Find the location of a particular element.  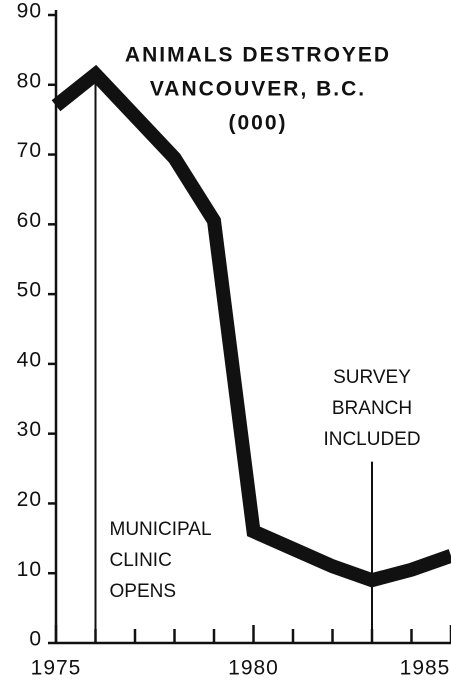

annotation-text: MUNICIPAL is located at coordinates (161, 529).